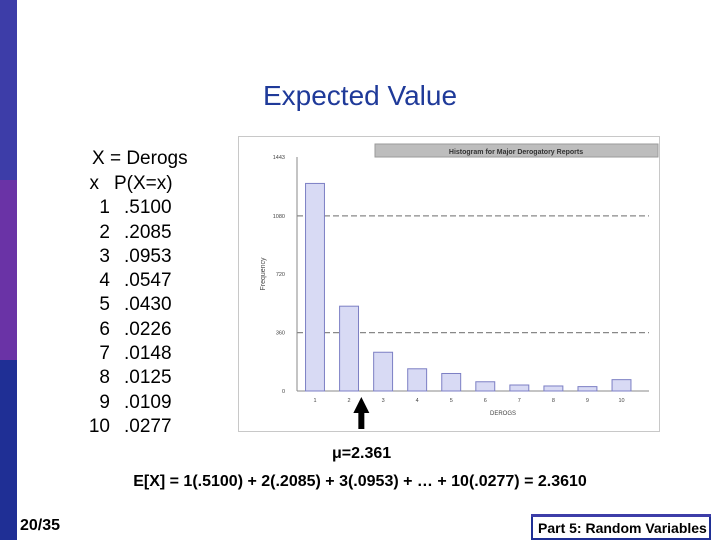 Image resolution: width=720 pixels, height=540 pixels. Describe the element at coordinates (279, 158) in the screenshot. I see `y-tick-label: 1443` at that location.